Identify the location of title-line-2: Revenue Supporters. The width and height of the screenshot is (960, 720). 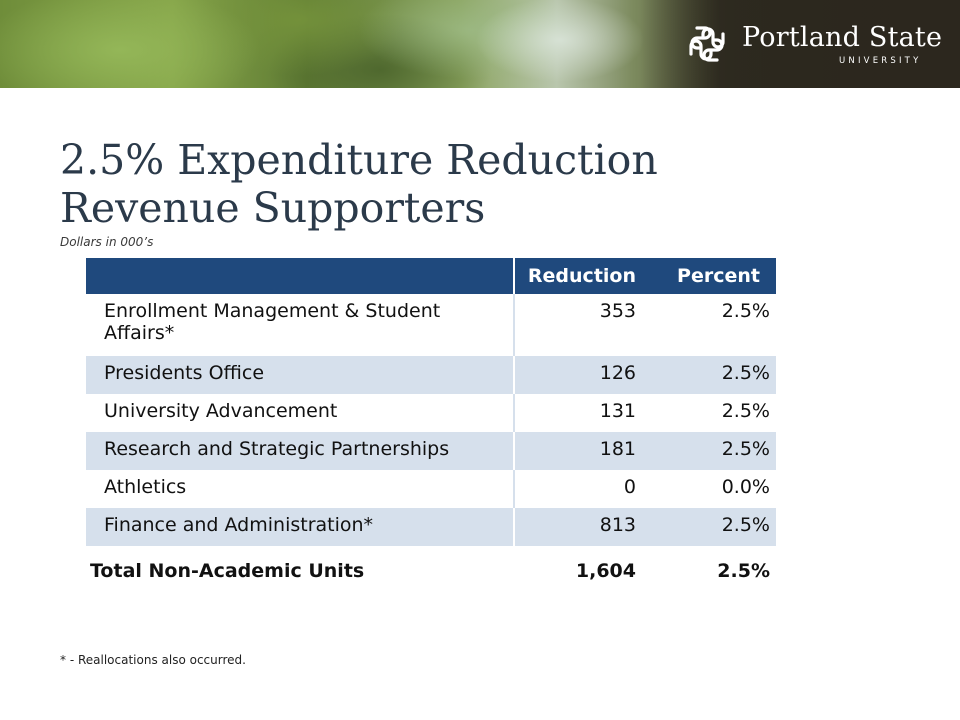
(273, 208).